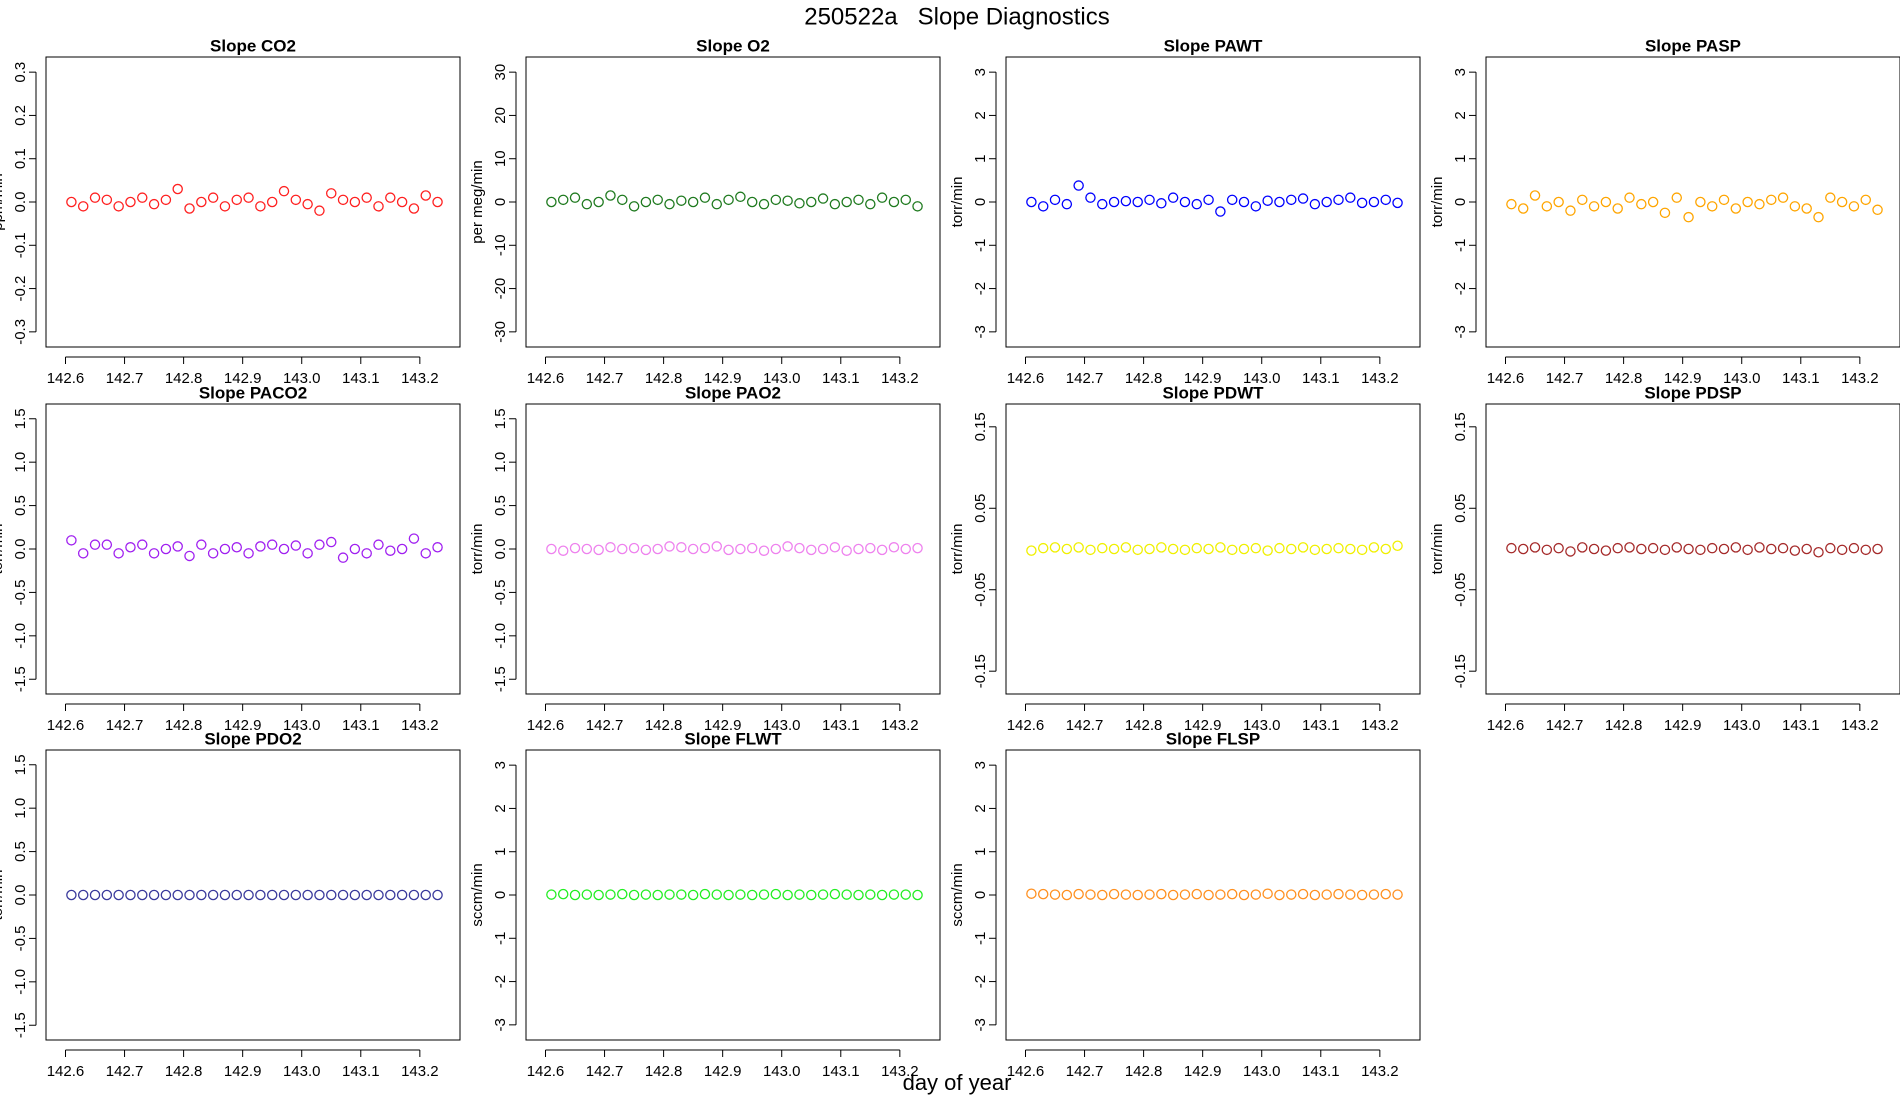  I want to click on x-tick-label: 142.7, so click(1565, 725).